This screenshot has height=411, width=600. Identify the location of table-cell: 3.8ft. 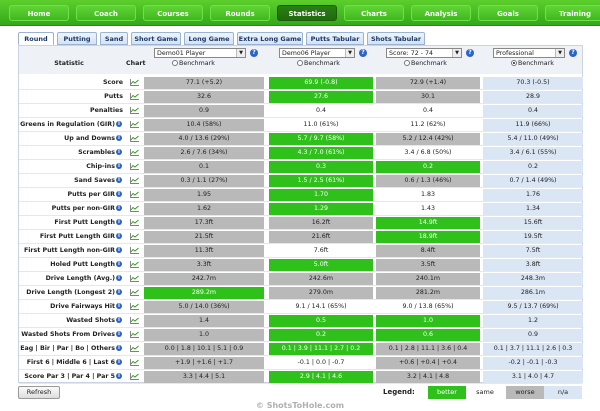
(533, 265).